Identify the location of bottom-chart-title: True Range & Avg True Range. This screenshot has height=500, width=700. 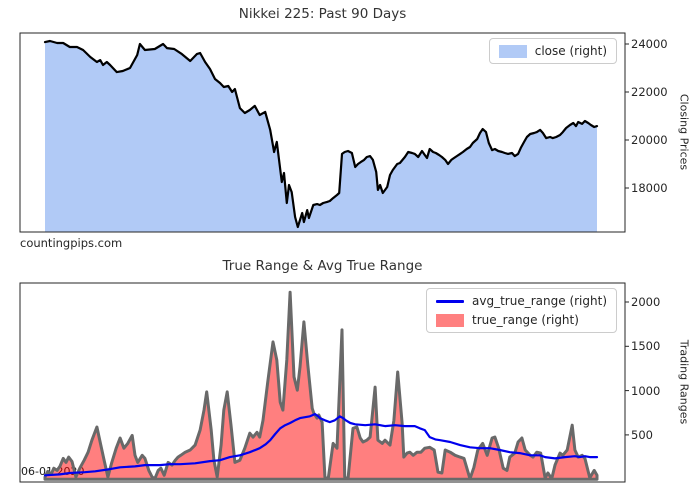
(322, 266).